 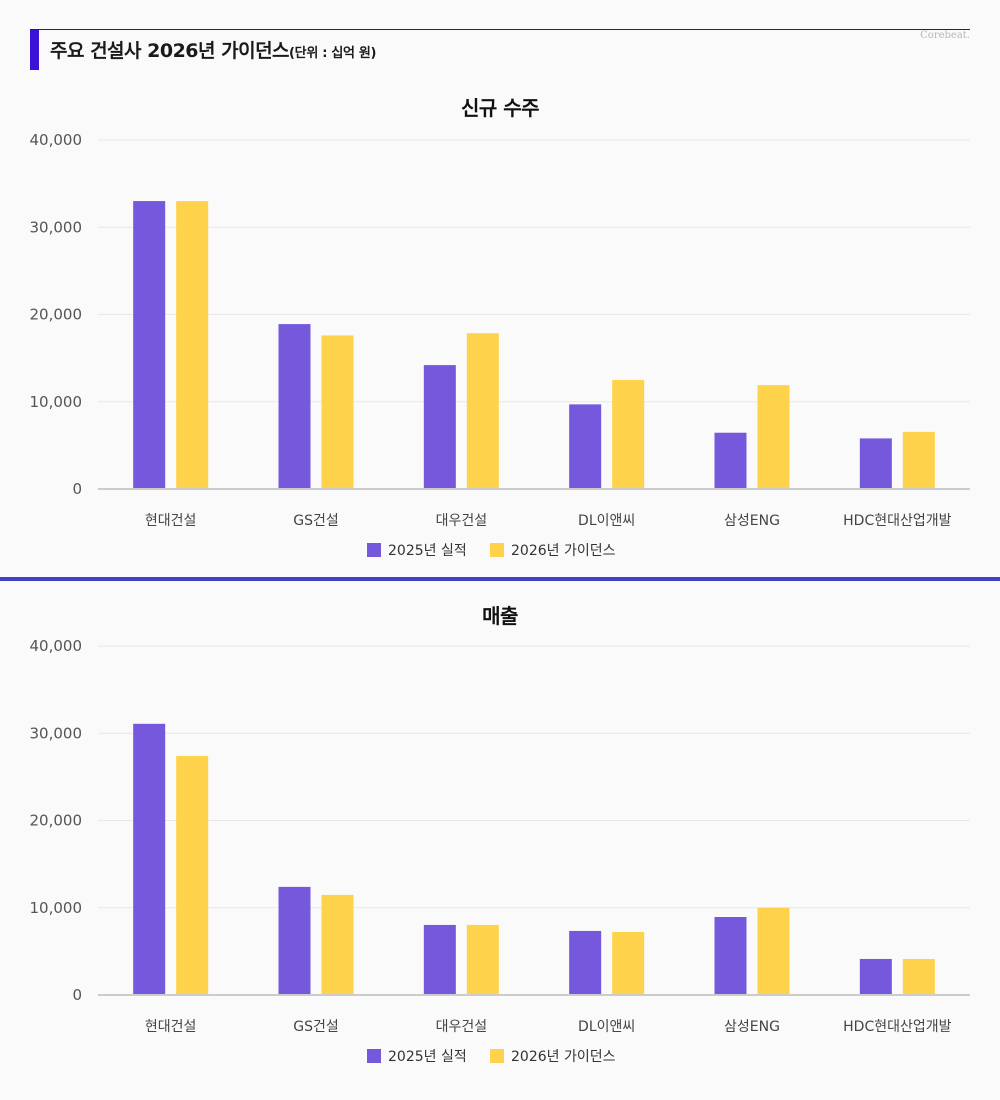 What do you see at coordinates (500, 29) in the screenshot?
I see `header-rule` at bounding box center [500, 29].